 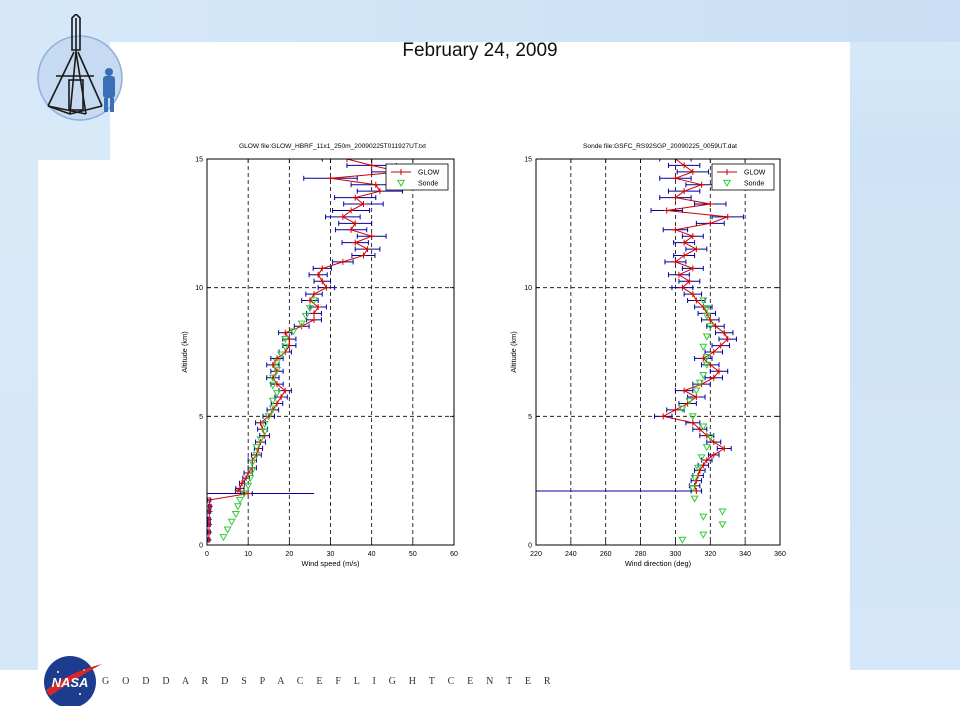 I want to click on legend-sonde-marker, so click(x=401, y=183).